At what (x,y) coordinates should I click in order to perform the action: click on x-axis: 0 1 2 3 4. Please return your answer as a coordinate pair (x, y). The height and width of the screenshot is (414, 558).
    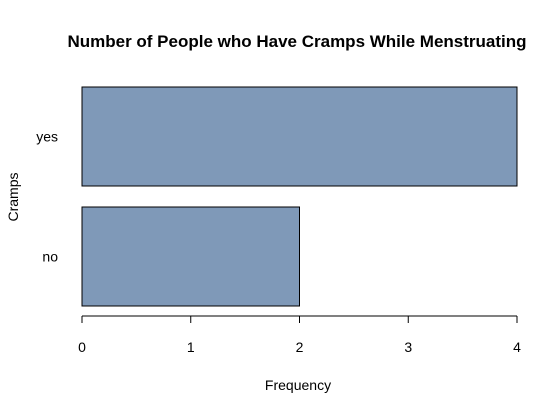
    Looking at the image, I should click on (299, 335).